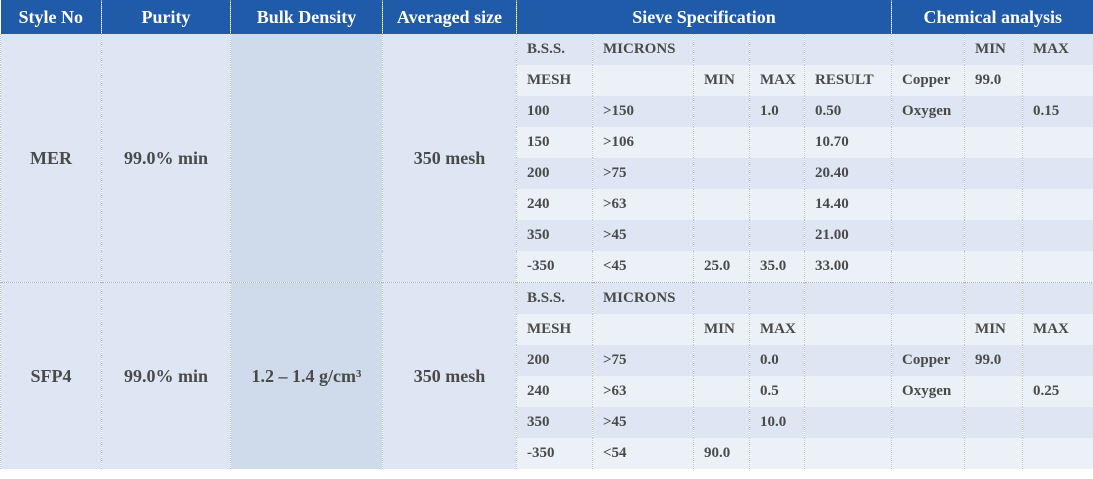  I want to click on table-row: 200 >75 20.40, so click(547, 173).